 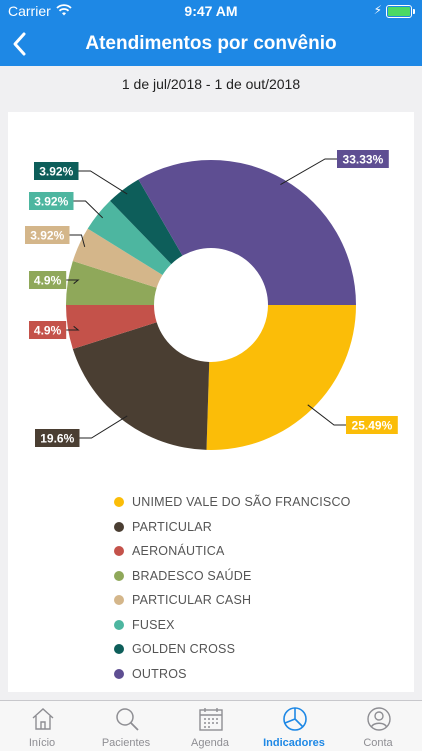 I want to click on legend-label: OUTROS, so click(x=159, y=673).